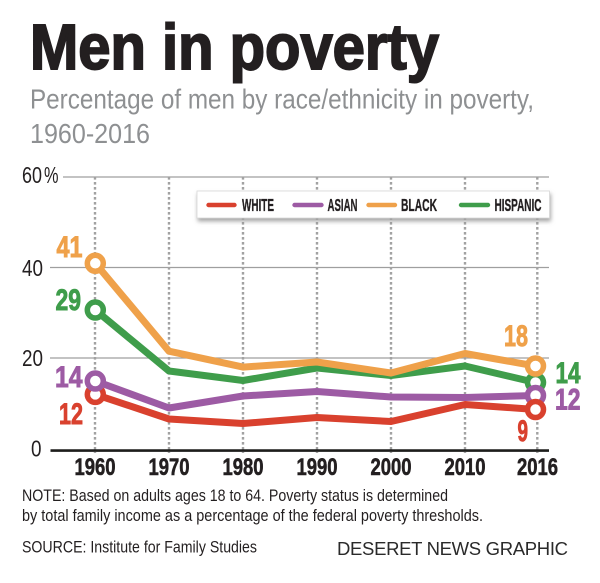 The image size is (600, 583). Describe the element at coordinates (343, 205) in the screenshot. I see `svg-text: ASIAN` at that location.